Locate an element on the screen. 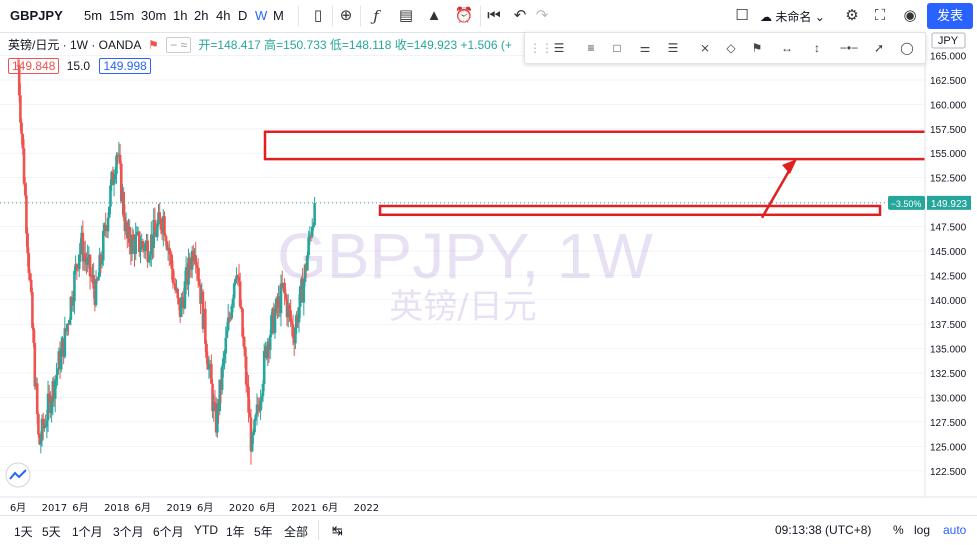  drag-handle-icon: ⋮⋮ is located at coordinates (541, 48).